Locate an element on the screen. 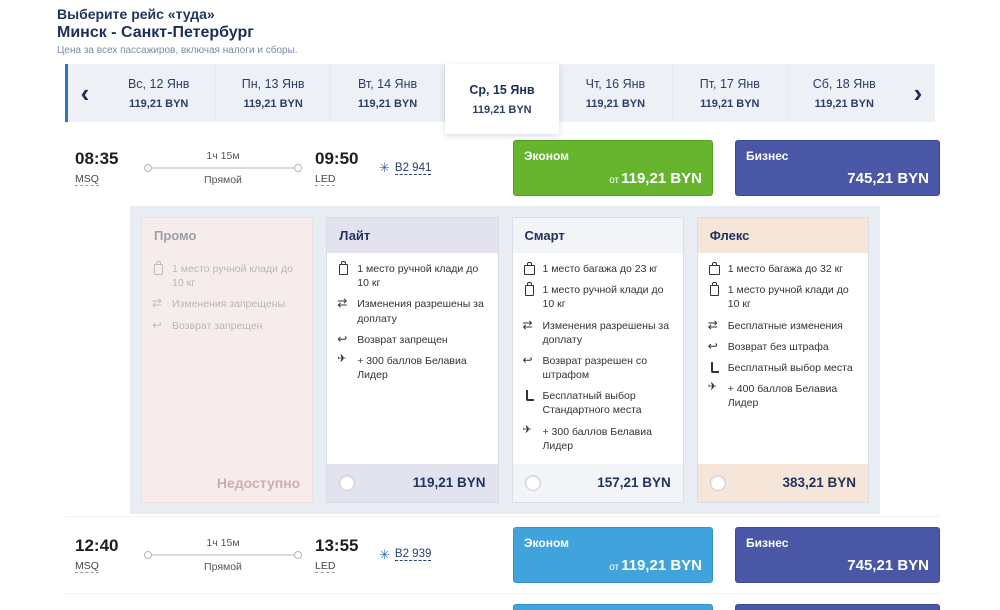  date-tab-selected: Ср, 15 Янв 119,21 BYN is located at coordinates (502, 99).